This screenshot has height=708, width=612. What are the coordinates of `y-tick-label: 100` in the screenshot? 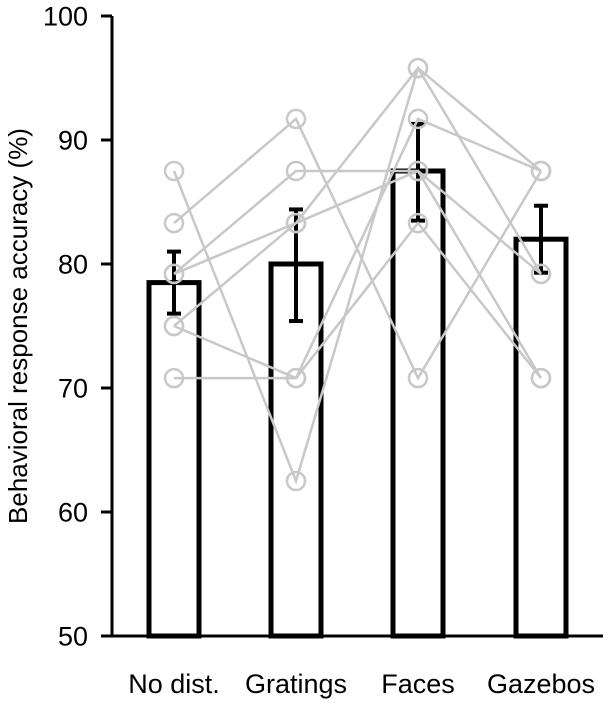 It's located at (65, 17).